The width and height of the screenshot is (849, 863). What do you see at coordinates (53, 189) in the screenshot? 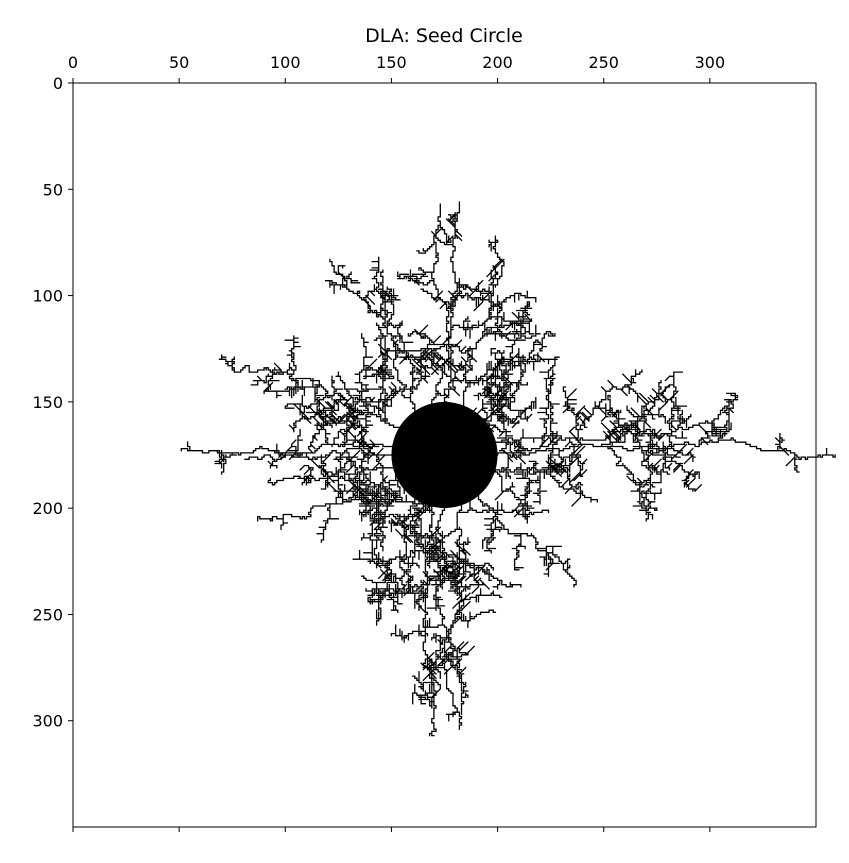
I see `y-tick-label: 50` at bounding box center [53, 189].